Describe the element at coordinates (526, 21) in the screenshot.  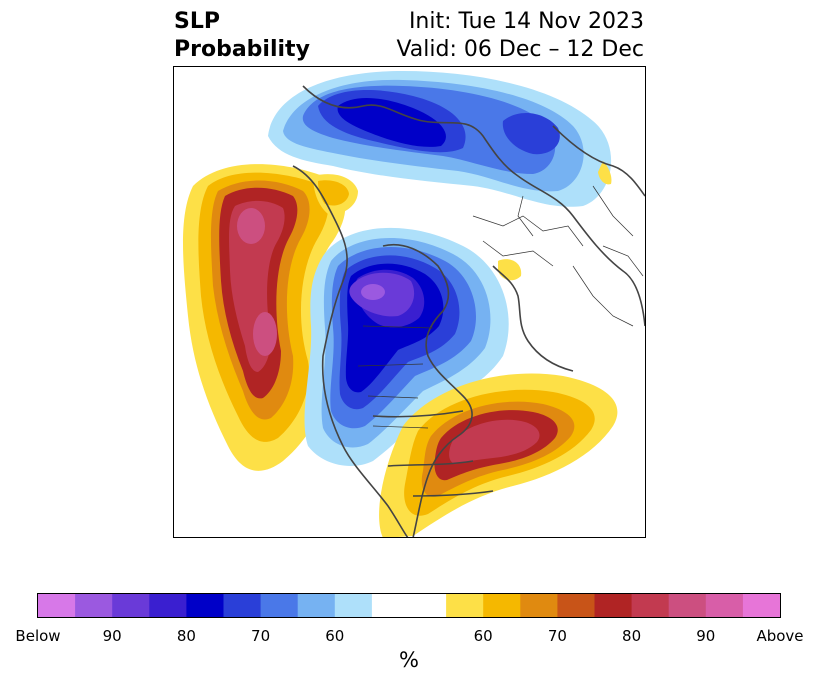
I see `title-init-date: Init: Tue 14 Nov 2023` at that location.